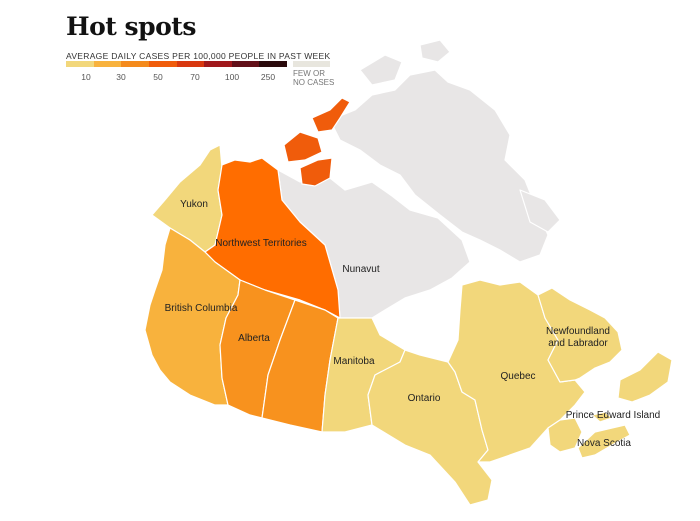 The height and width of the screenshot is (521, 700). Describe the element at coordinates (261, 243) in the screenshot. I see `label-northwest-territories: Northwest Territories` at that location.